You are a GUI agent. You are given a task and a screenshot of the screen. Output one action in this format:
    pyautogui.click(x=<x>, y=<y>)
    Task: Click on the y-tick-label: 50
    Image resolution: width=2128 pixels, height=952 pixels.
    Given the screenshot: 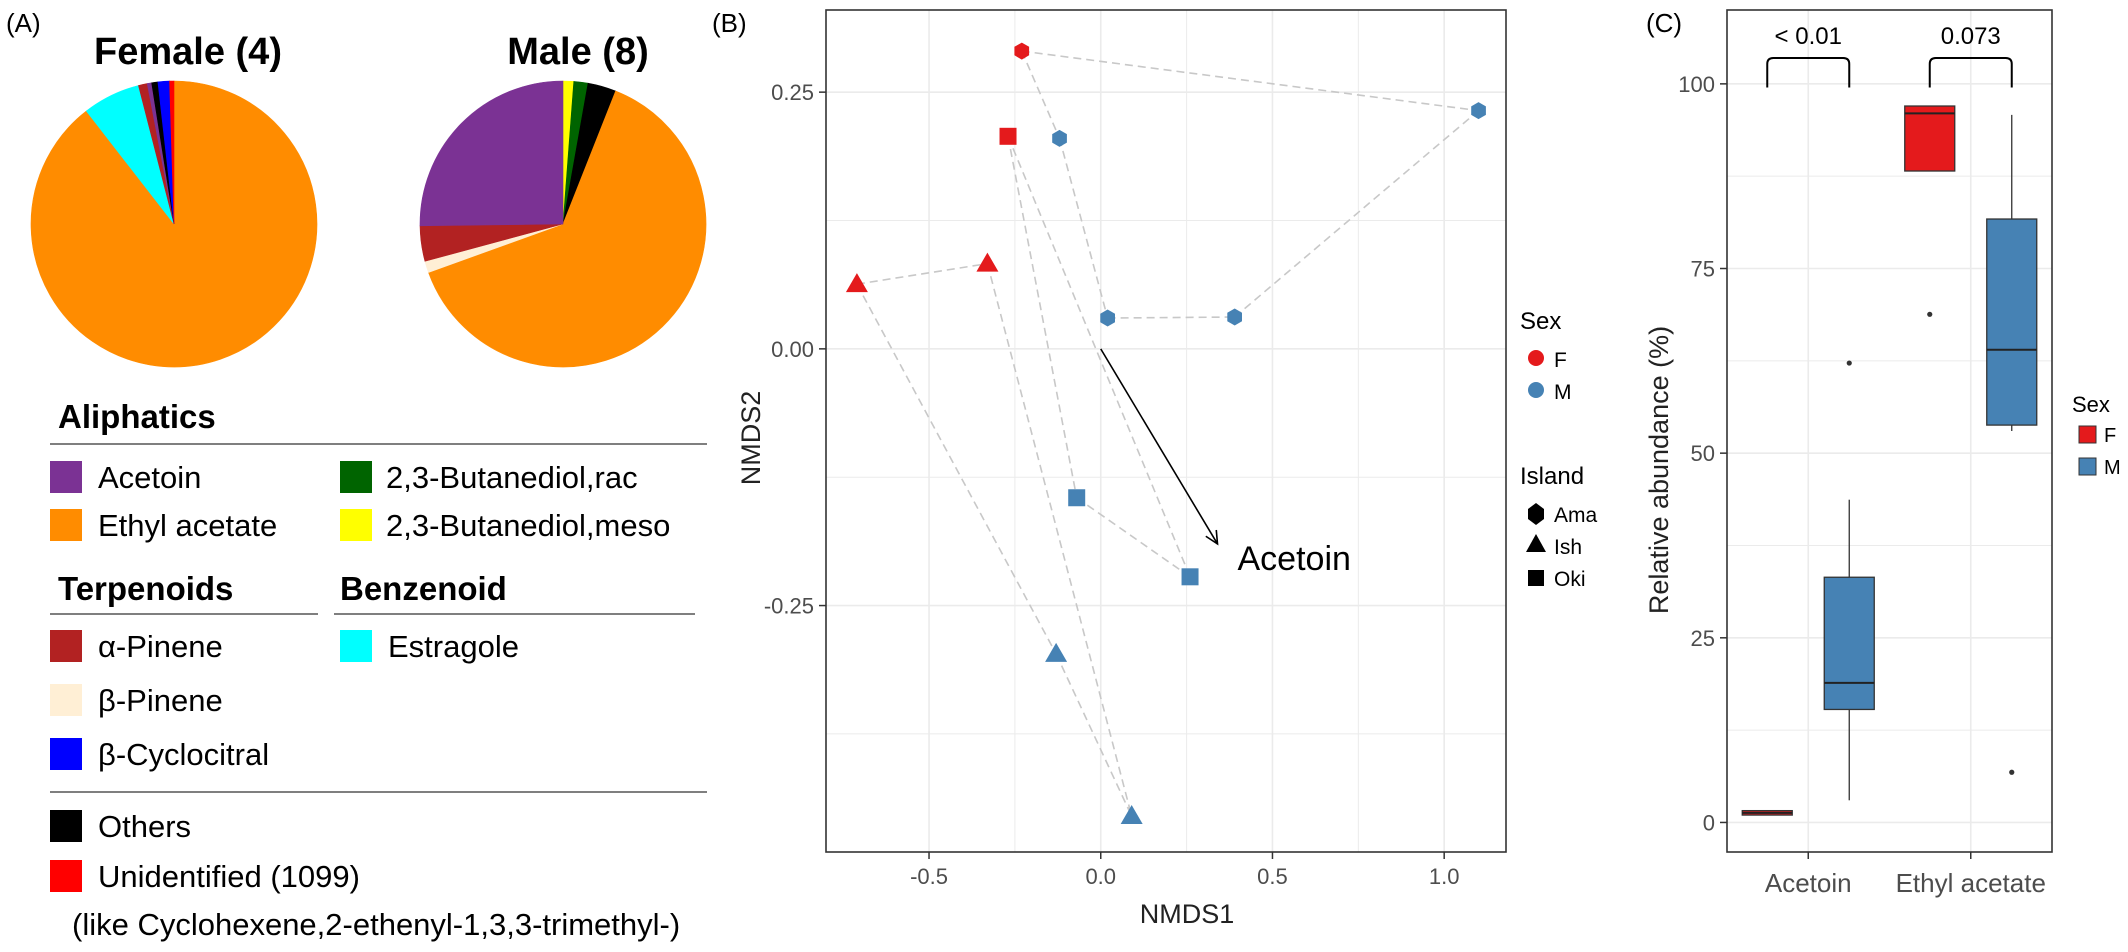 What is the action you would take?
    pyautogui.click(x=1703, y=453)
    